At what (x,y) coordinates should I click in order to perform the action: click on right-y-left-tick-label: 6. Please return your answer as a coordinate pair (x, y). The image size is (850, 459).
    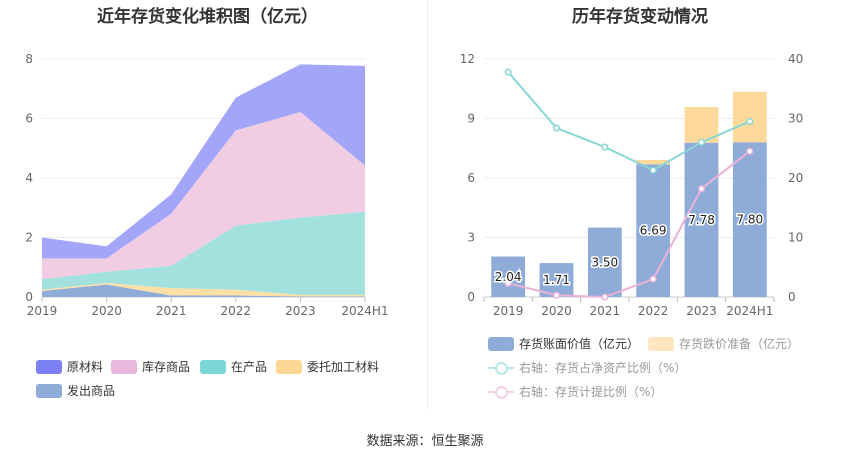
    Looking at the image, I should click on (471, 178).